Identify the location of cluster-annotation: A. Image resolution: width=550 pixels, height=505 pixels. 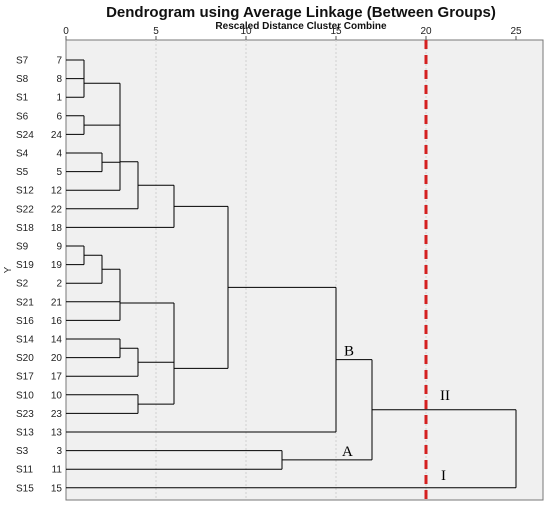
(347, 452).